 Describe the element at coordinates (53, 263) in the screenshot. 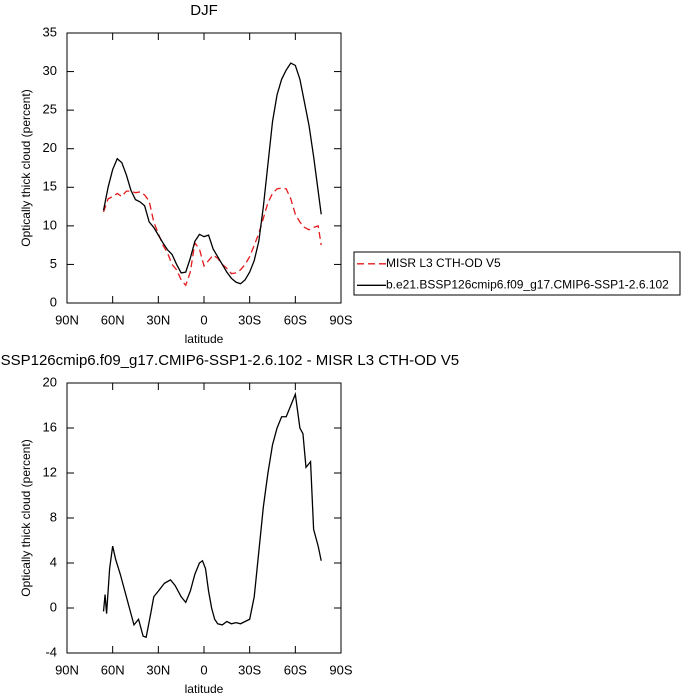

I see `y-tick-label: 5` at that location.